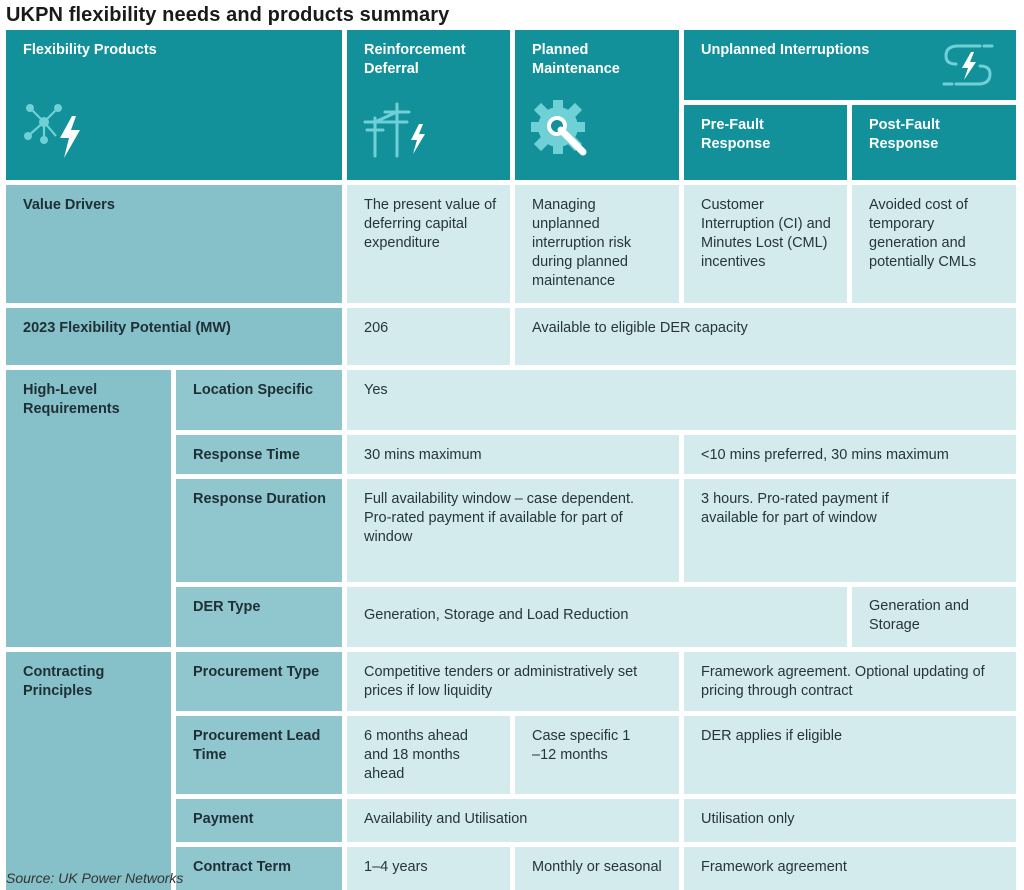 This screenshot has width=1024, height=890. I want to click on flex-potential-reinforcement: 206, so click(428, 336).